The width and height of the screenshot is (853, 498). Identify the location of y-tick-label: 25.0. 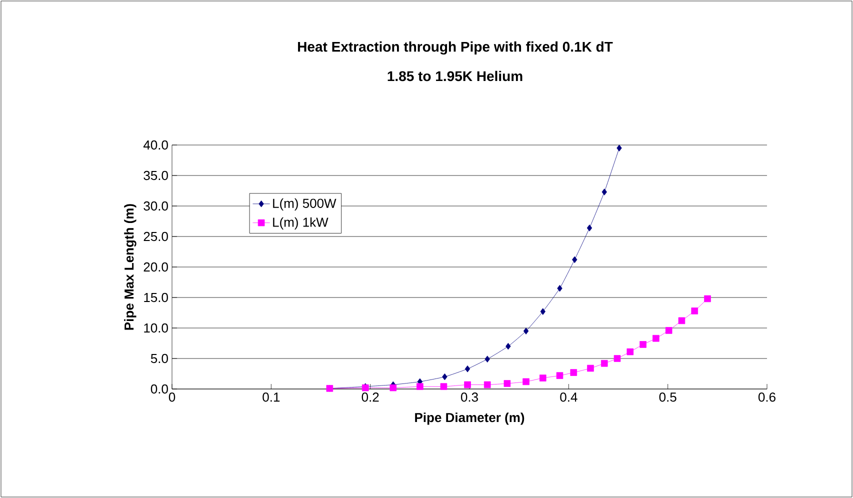
(156, 237).